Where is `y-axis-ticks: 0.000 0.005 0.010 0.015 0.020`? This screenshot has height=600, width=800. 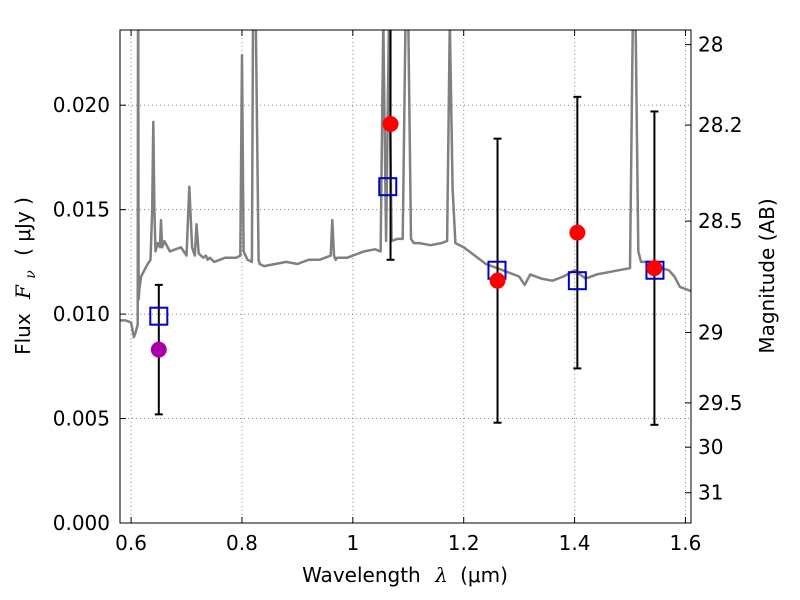
y-axis-ticks: 0.000 0.005 0.010 0.015 0.020 is located at coordinates (89, 314).